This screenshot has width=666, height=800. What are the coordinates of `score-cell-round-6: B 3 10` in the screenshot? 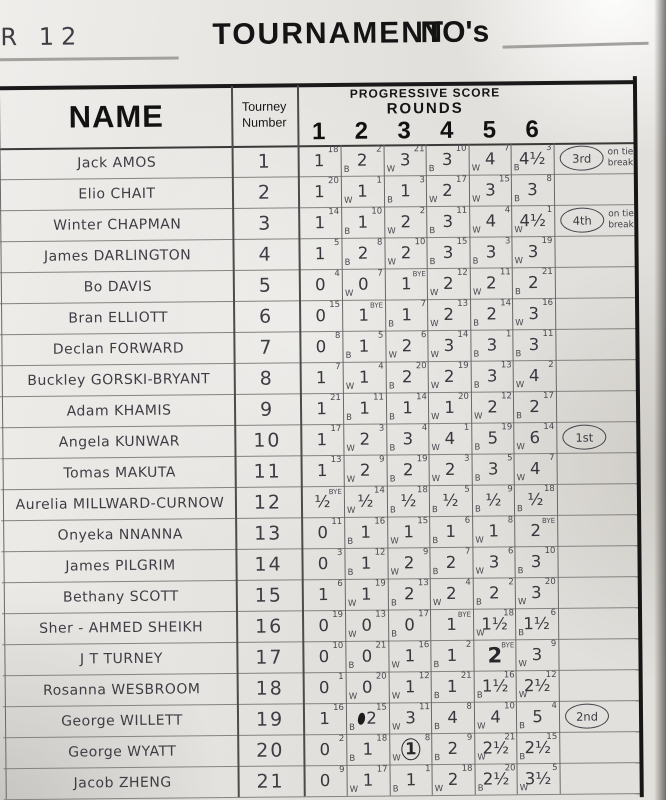 It's located at (535, 561).